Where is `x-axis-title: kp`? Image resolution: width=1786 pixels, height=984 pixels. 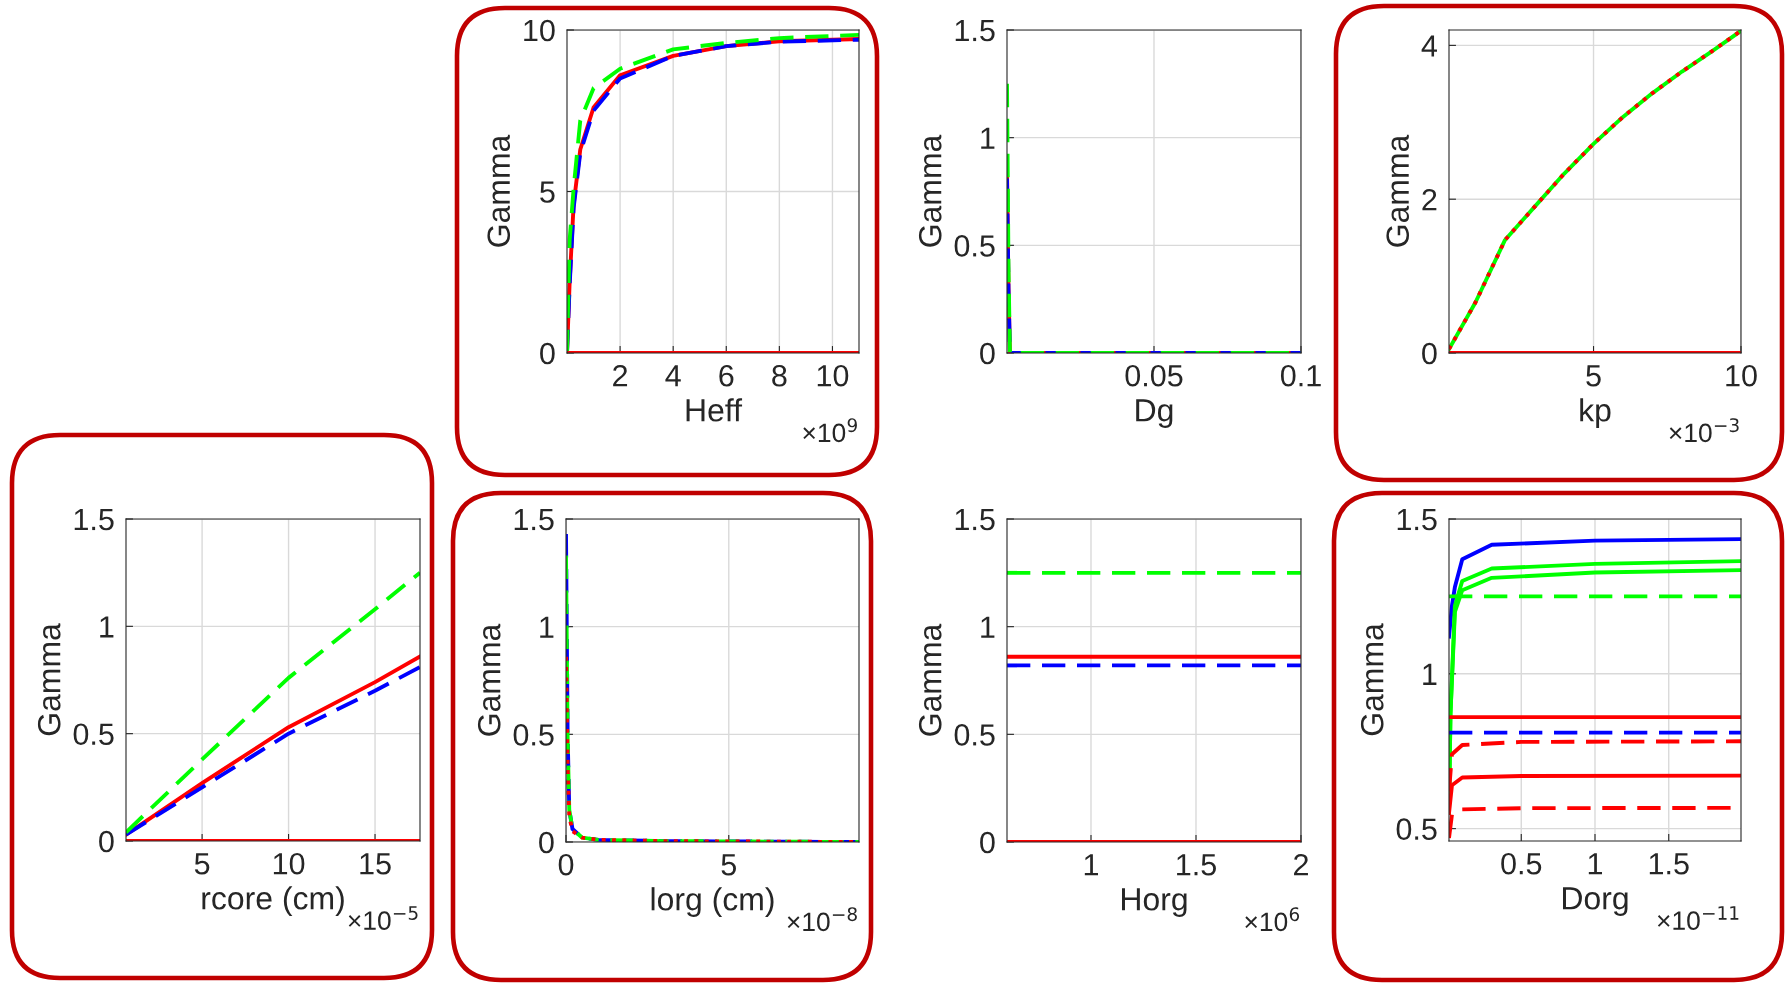 x-axis-title: kp is located at coordinates (1595, 413).